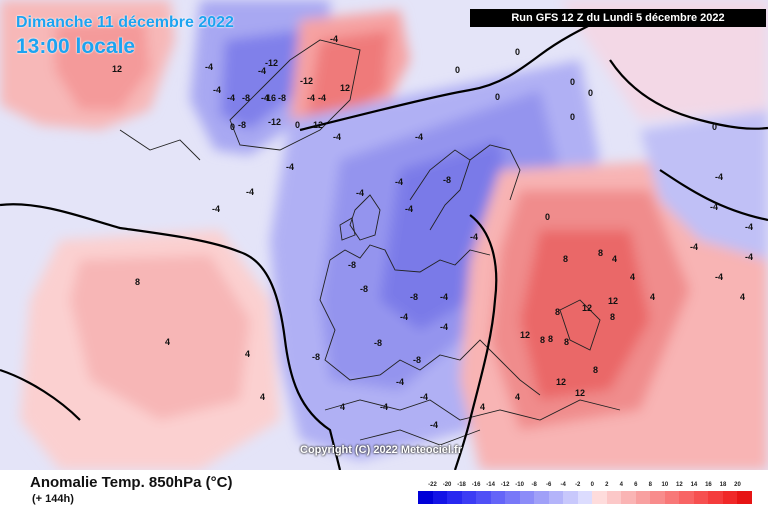 This screenshot has height=512, width=768. What do you see at coordinates (490, 485) in the screenshot?
I see `legend-tick-label: -14` at bounding box center [490, 485].